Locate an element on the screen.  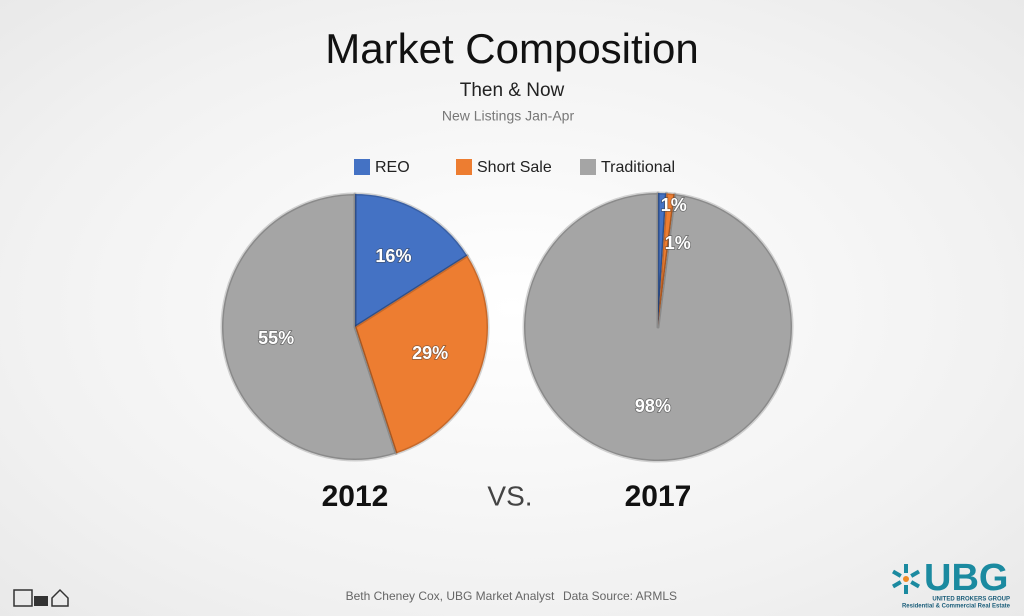
pie-title: 2012 is located at coordinates (355, 496).